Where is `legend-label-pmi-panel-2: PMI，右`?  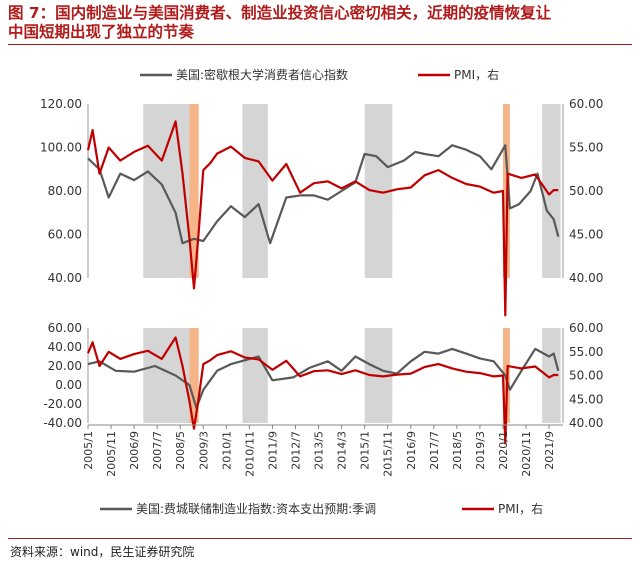 legend-label-pmi-panel-2: PMI，右 is located at coordinates (520, 508).